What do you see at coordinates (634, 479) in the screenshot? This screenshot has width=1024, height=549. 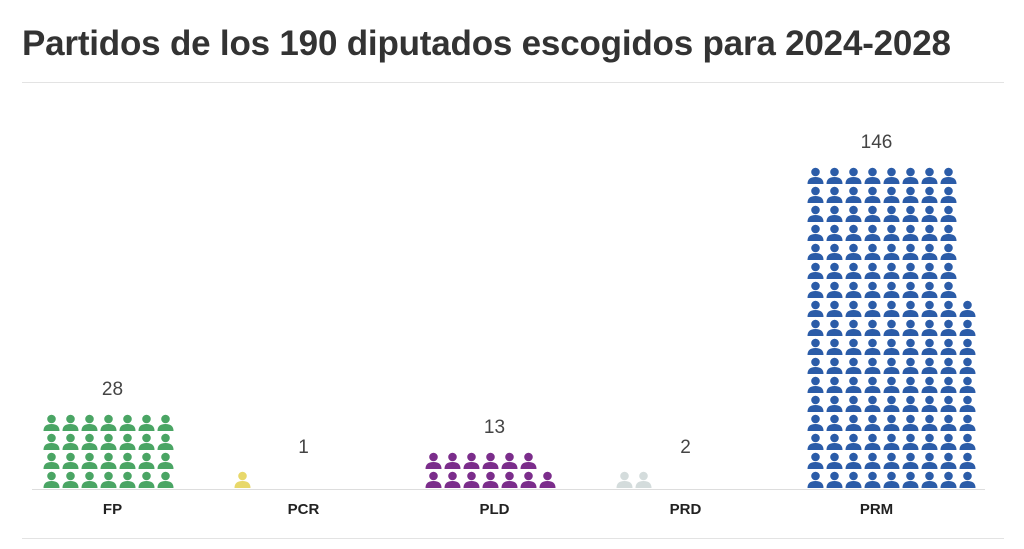 I see `waffle-group-prd` at bounding box center [634, 479].